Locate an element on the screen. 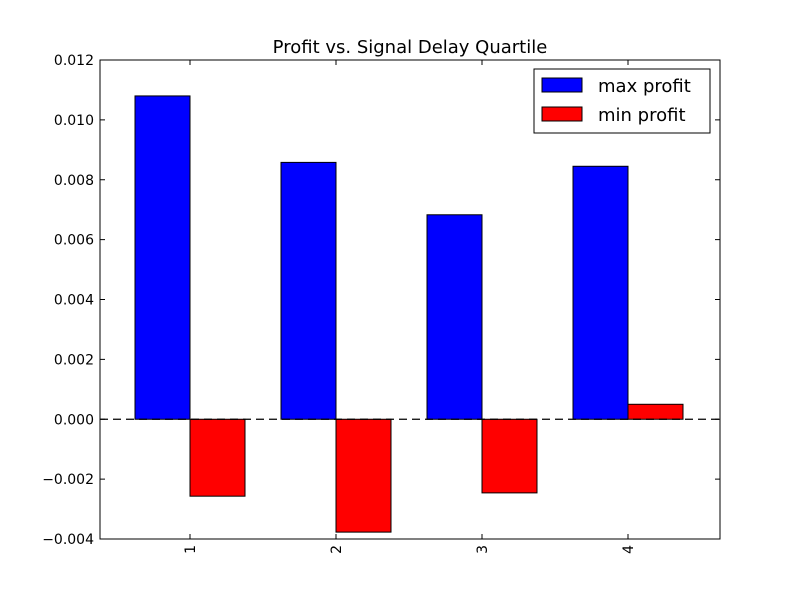 The image size is (800, 605). y-tick-label: 0.000 is located at coordinates (74, 420).